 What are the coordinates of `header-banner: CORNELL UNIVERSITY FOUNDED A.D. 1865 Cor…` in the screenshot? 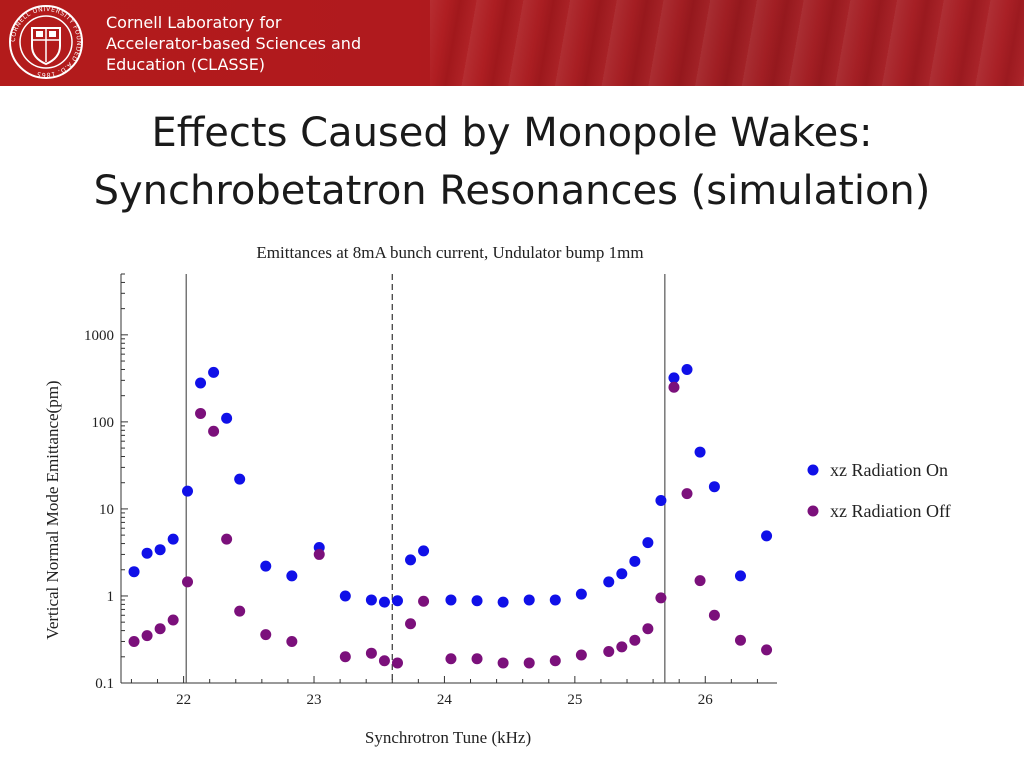 It's located at (512, 43).